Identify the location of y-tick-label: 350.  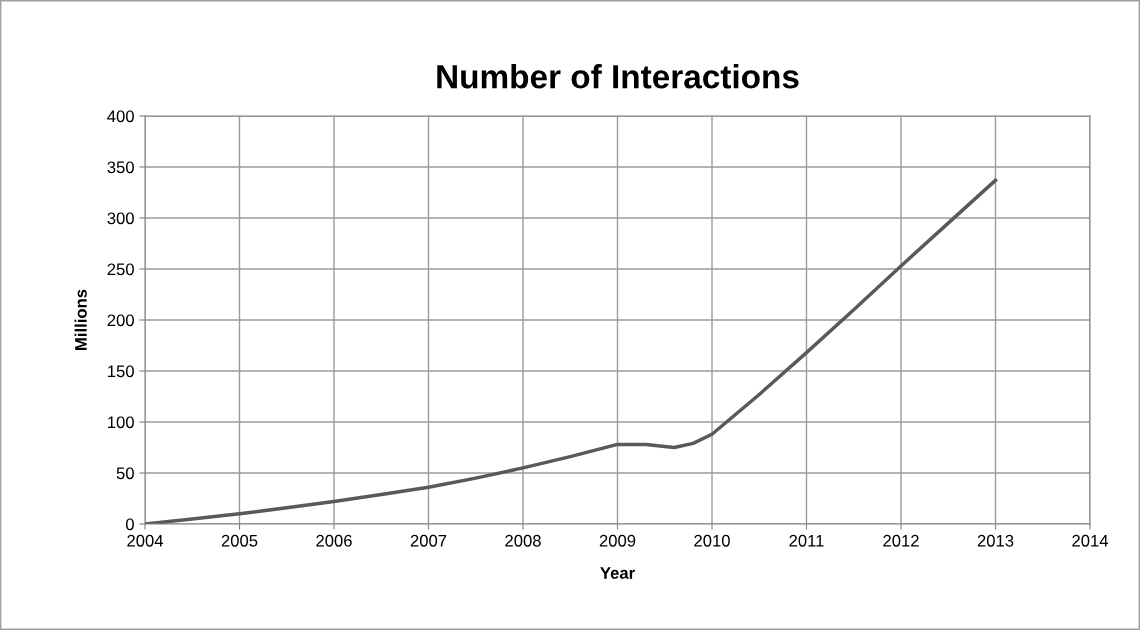
(120, 167).